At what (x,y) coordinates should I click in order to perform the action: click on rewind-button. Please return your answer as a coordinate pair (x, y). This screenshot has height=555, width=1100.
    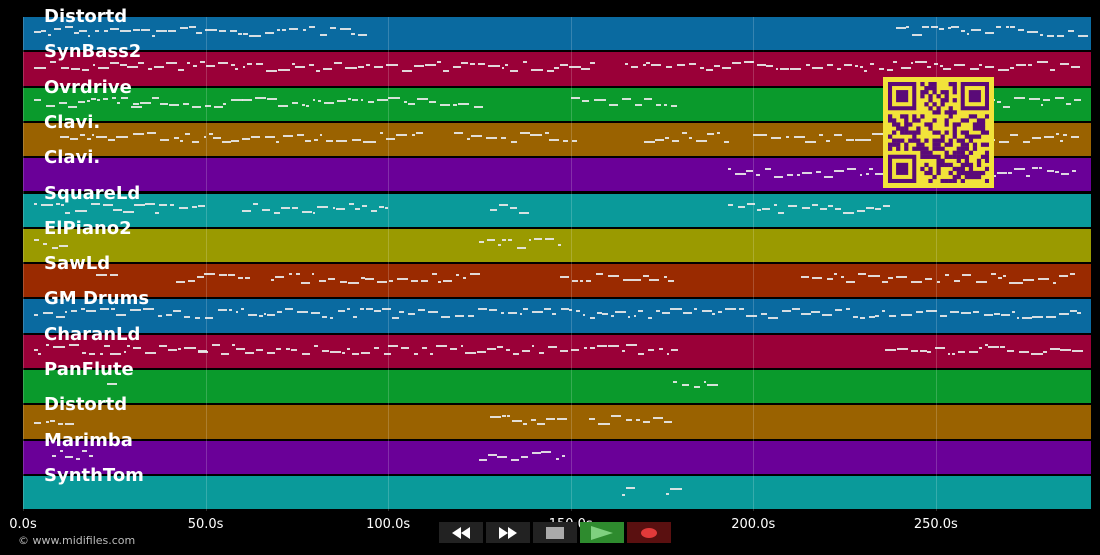
    Looking at the image, I should click on (461, 532).